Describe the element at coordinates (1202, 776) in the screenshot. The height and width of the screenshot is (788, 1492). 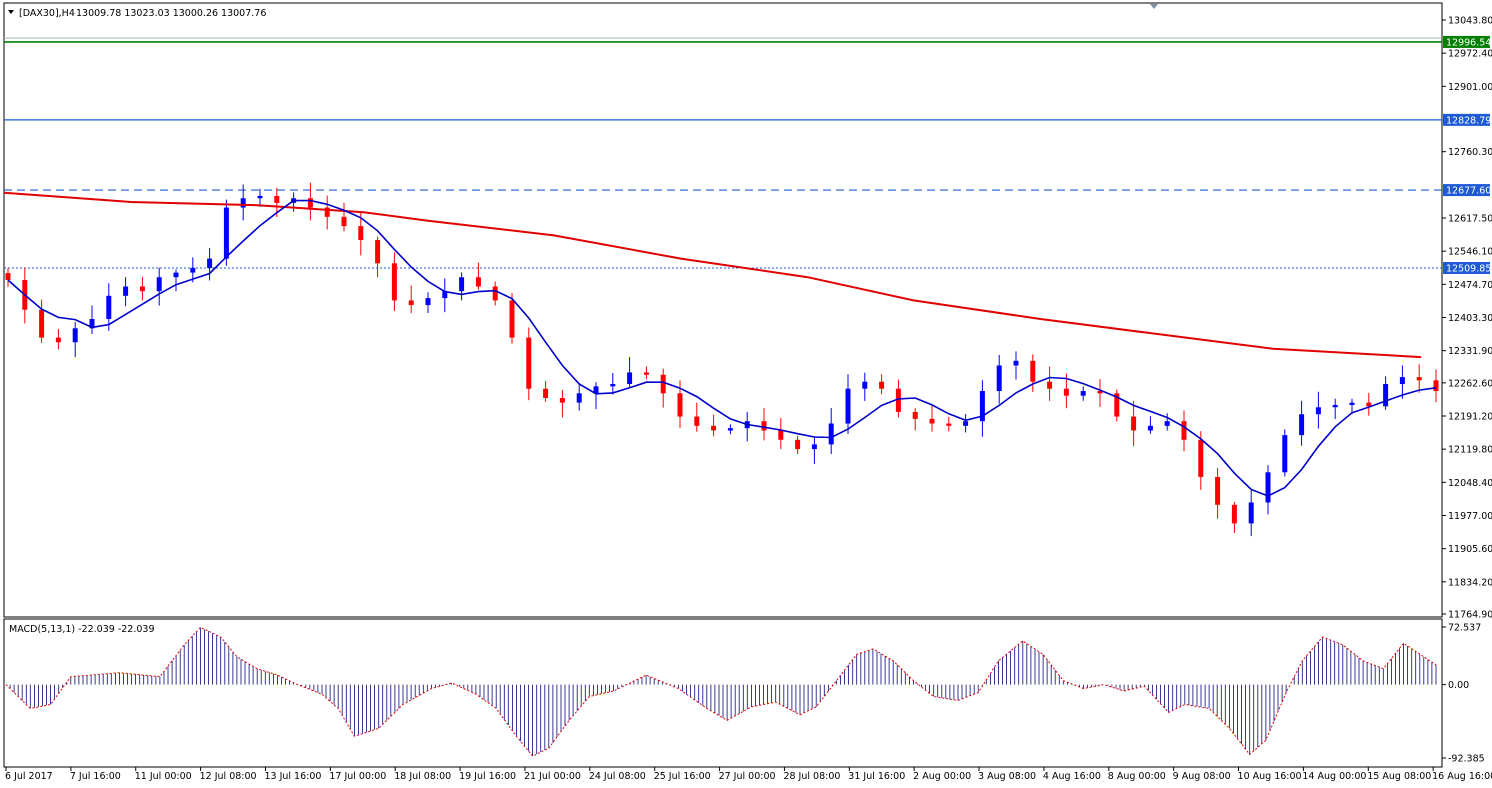
I see `time-tick-label: 9 Aug 08:00` at that location.